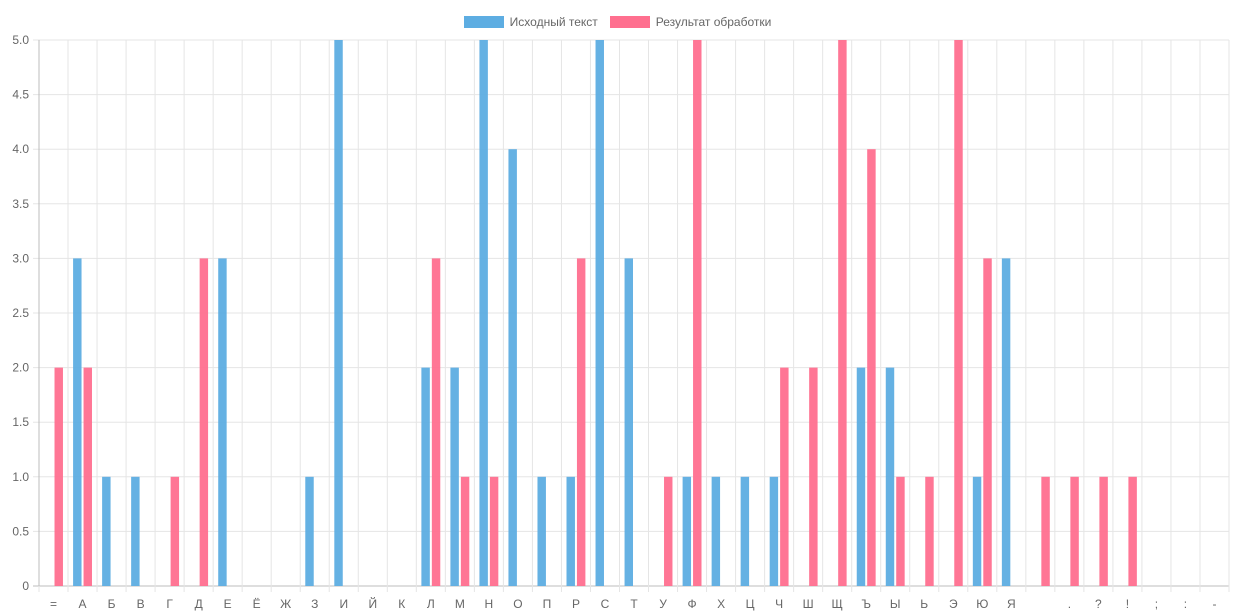 The image size is (1235, 612). What do you see at coordinates (808, 604) in the screenshot?
I see `x-tick-label: Ш` at bounding box center [808, 604].